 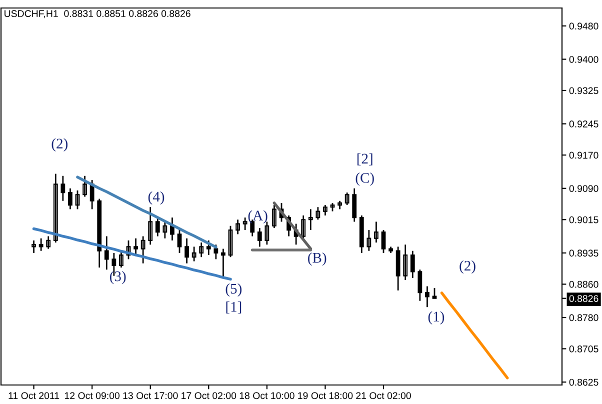 What do you see at coordinates (97, 14) in the screenshot?
I see `chart-title: USDCHF,H1 0.8831 0.8851 0.8826 0.8826` at bounding box center [97, 14].